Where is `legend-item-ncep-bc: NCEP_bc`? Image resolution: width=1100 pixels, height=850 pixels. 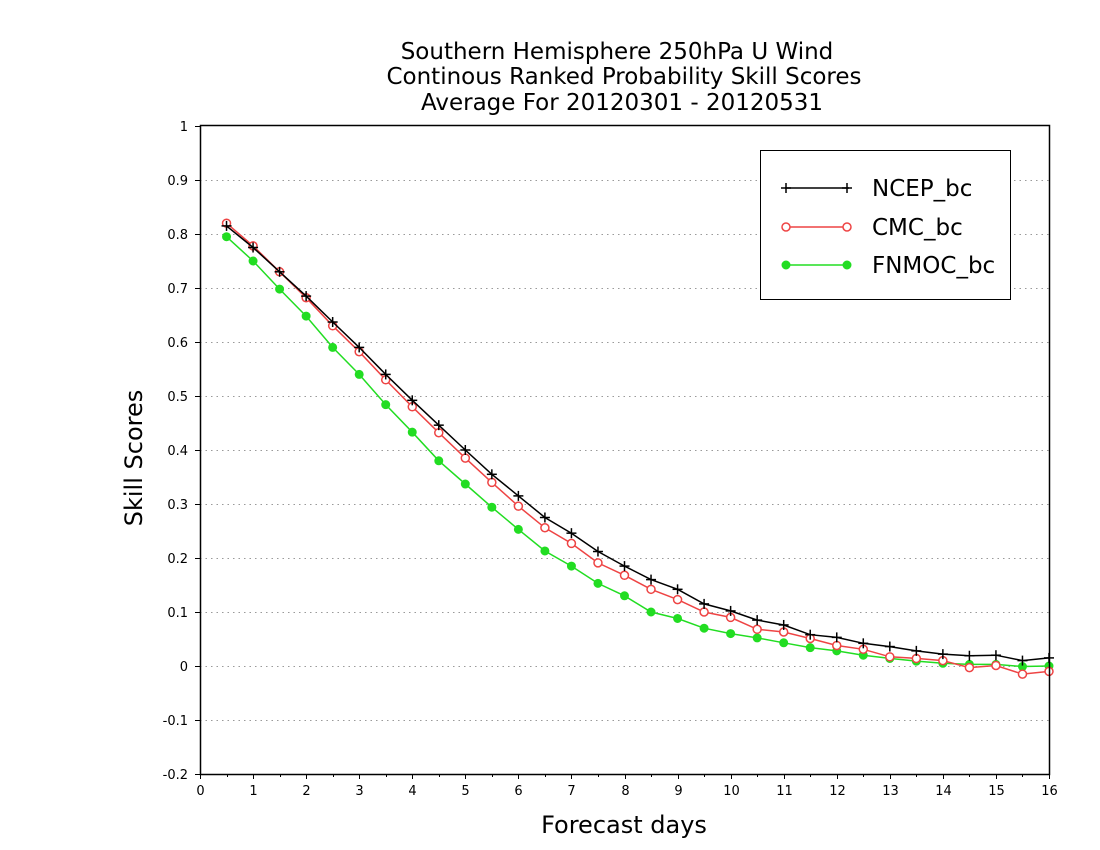 legend-item-ncep-bc: NCEP_bc is located at coordinates (876, 189).